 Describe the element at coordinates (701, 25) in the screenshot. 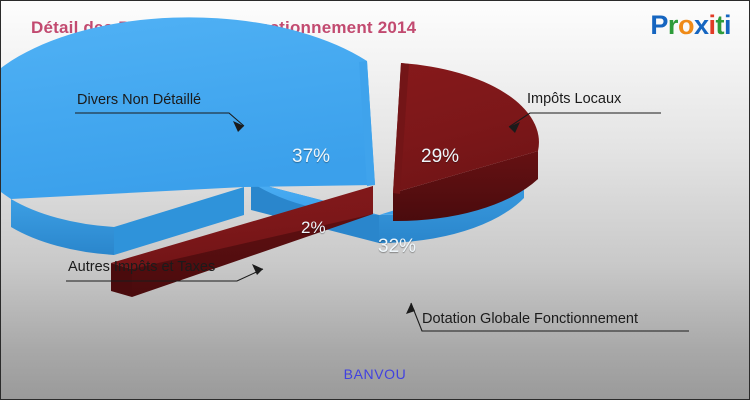

I see `logo-letter-x: x` at that location.